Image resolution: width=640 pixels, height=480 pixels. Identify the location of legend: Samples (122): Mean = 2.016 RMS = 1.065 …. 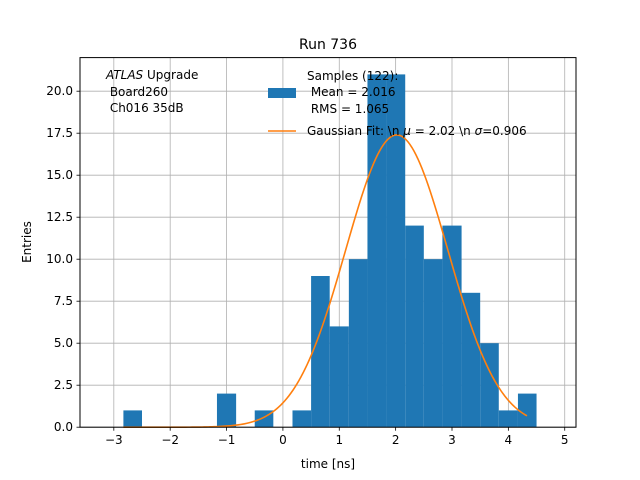
(397, 103).